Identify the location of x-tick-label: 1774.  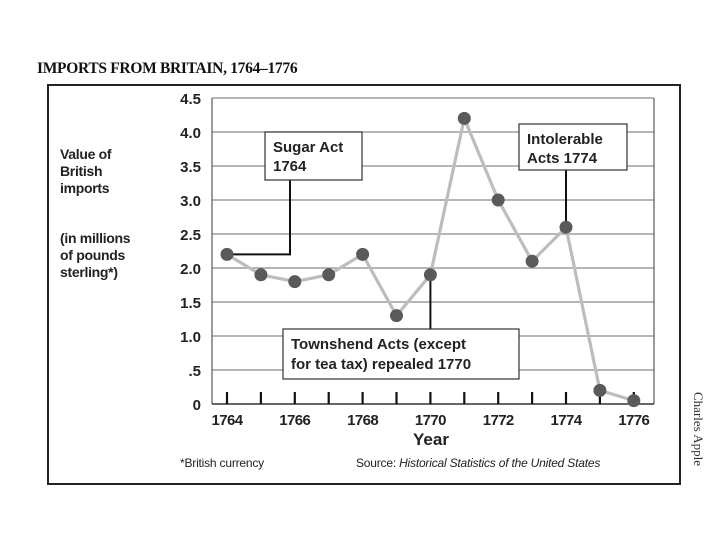
(567, 420).